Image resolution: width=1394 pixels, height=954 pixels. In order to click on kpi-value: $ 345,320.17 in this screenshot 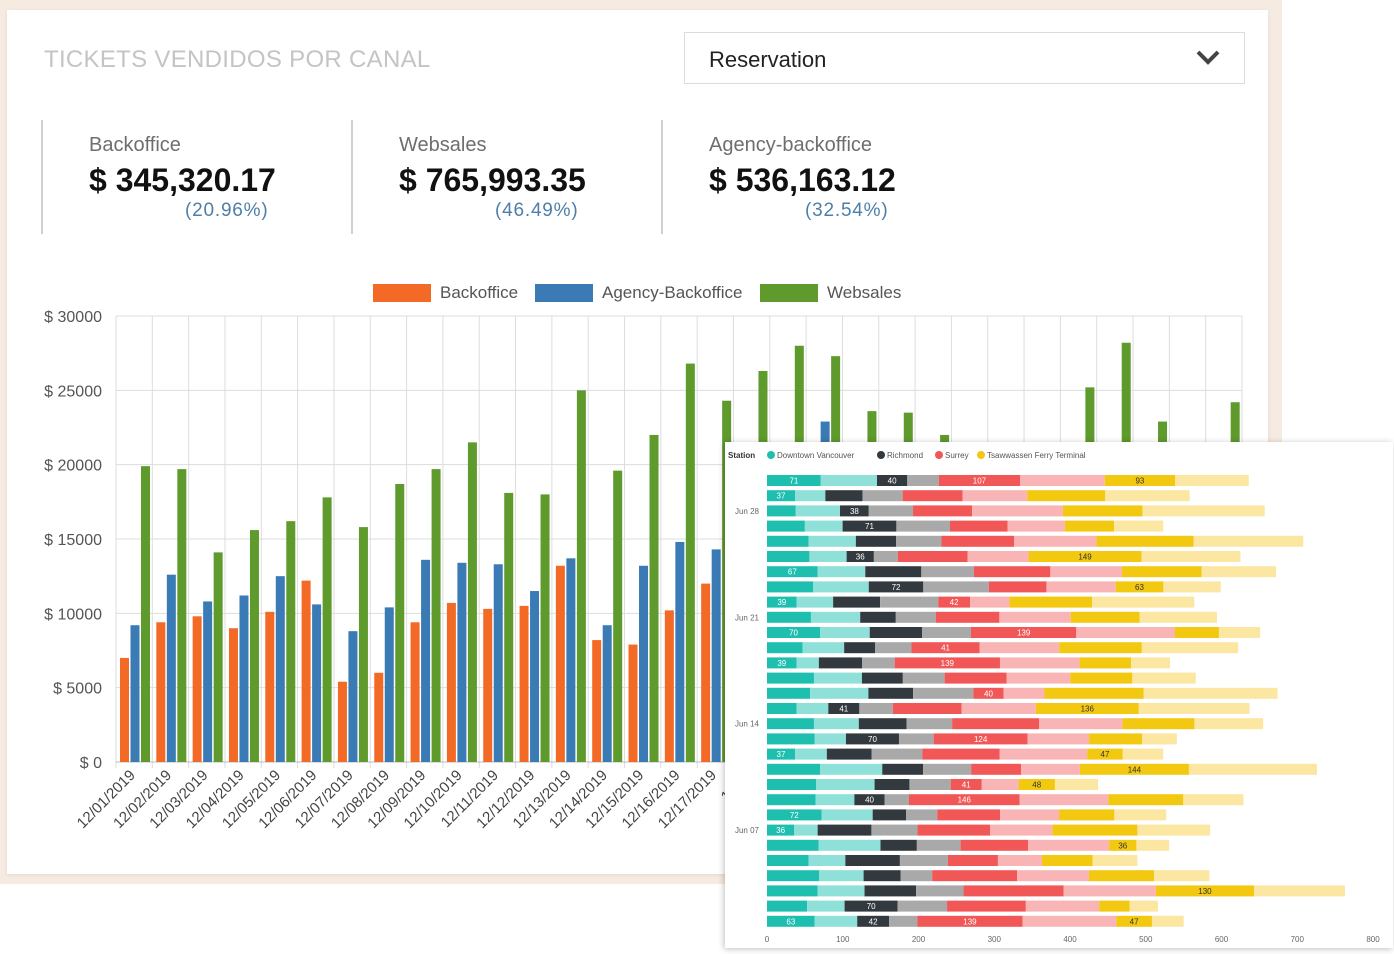, I will do `click(182, 180)`.